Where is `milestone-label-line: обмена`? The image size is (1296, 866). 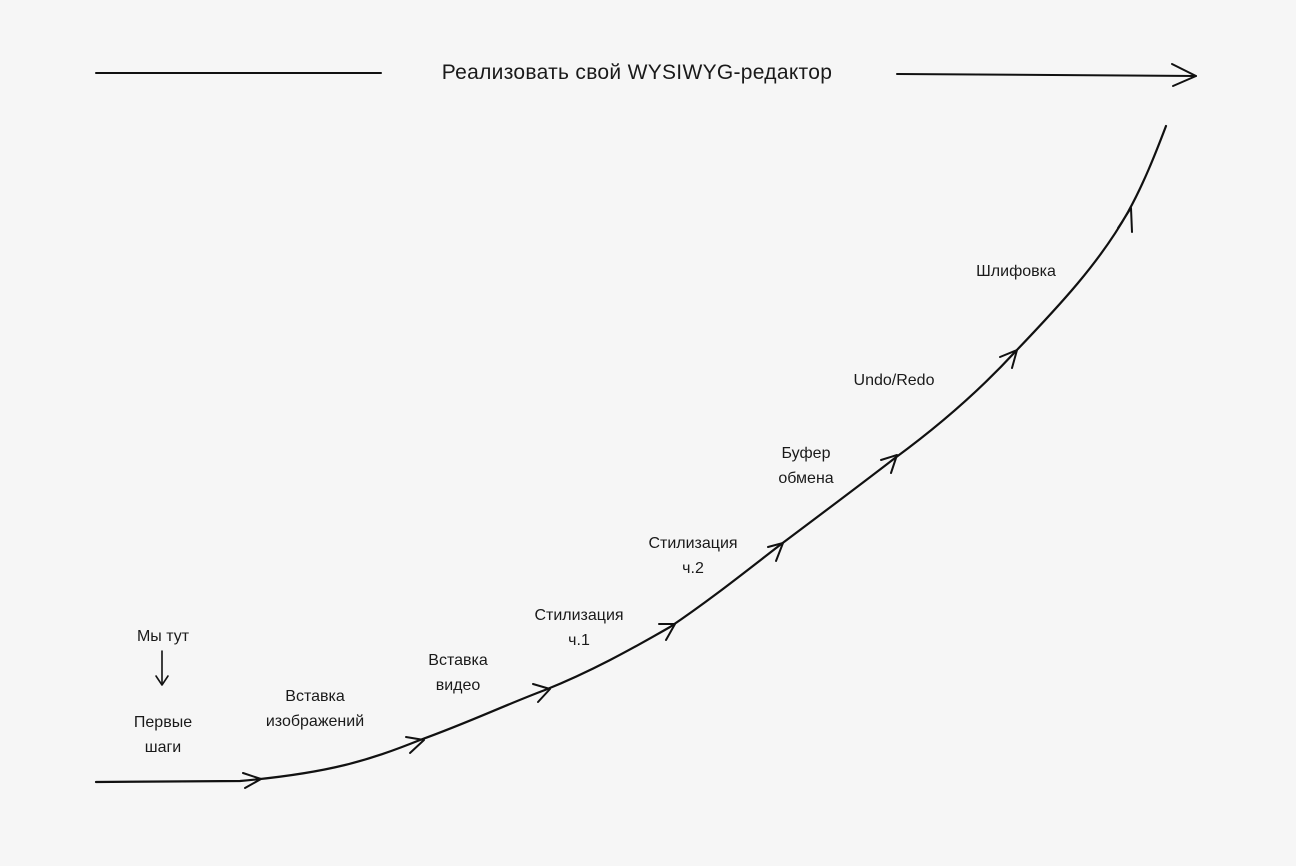
milestone-label-line: обмена is located at coordinates (806, 478).